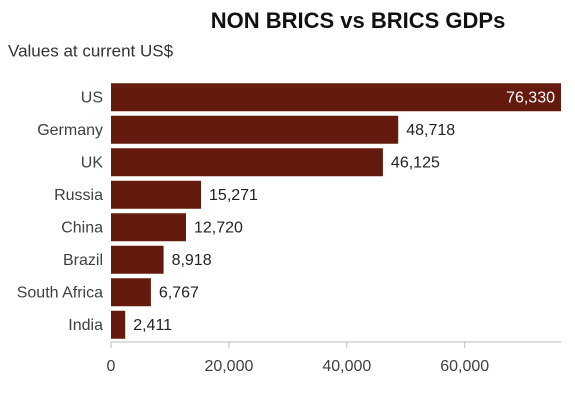 Image resolution: width=575 pixels, height=400 pixels. I want to click on chart-subtitle: Values at current US$, so click(91, 50).